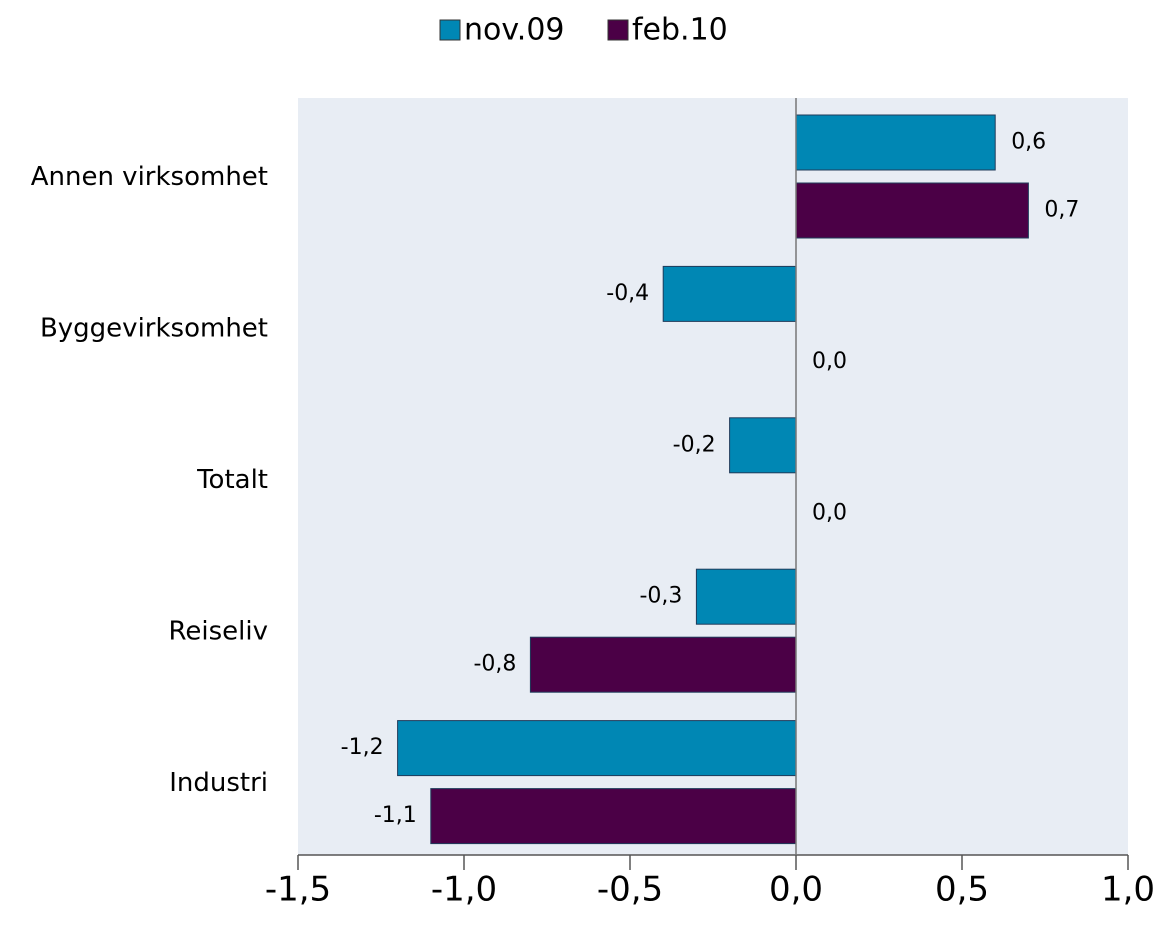 The width and height of the screenshot is (1157, 937). Describe the element at coordinates (298, 890) in the screenshot. I see `x-tick-label: -1,5` at that location.